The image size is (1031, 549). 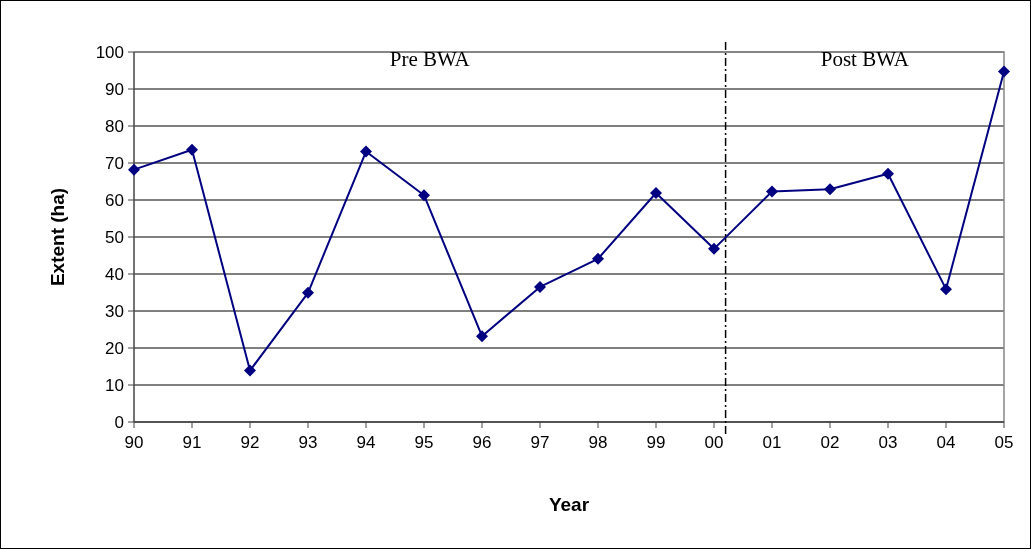 I want to click on x-tick-label: 94, so click(x=366, y=442).